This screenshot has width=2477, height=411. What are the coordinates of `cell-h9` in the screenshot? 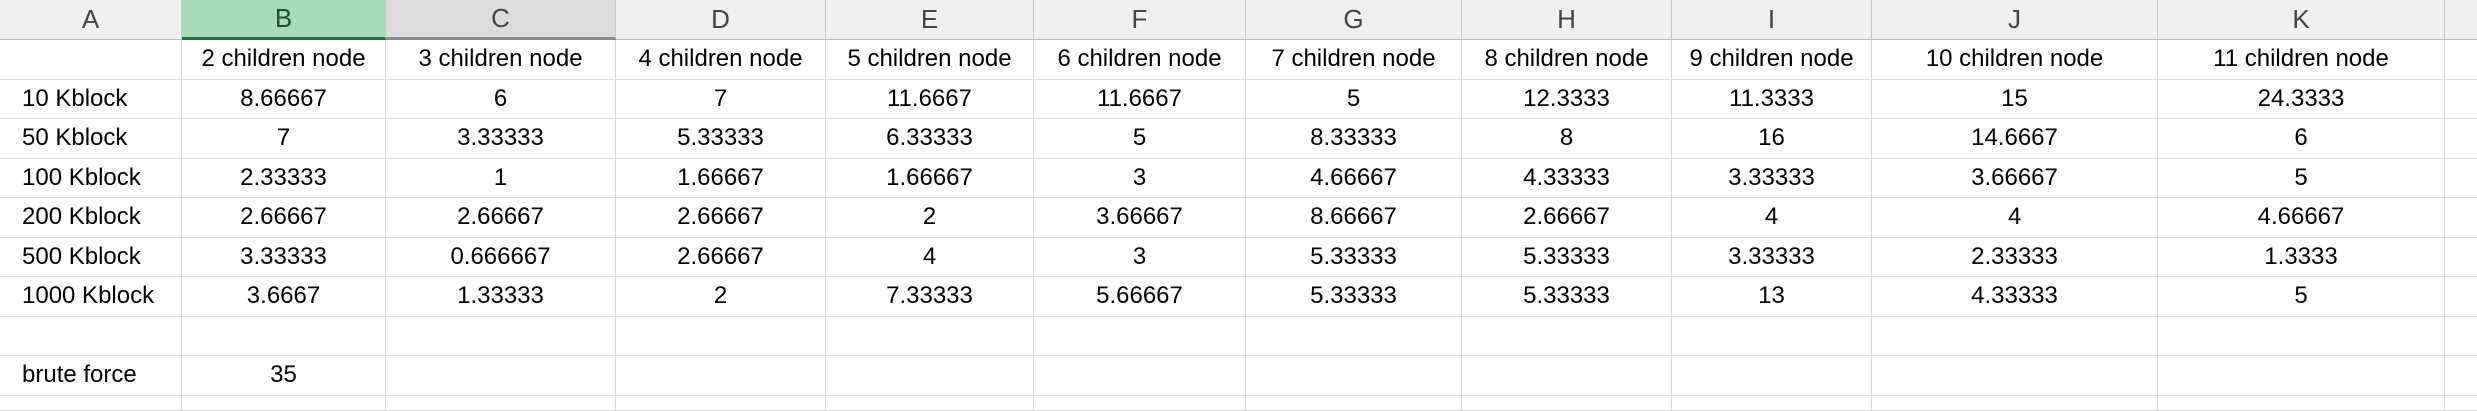 It's located at (1567, 376).